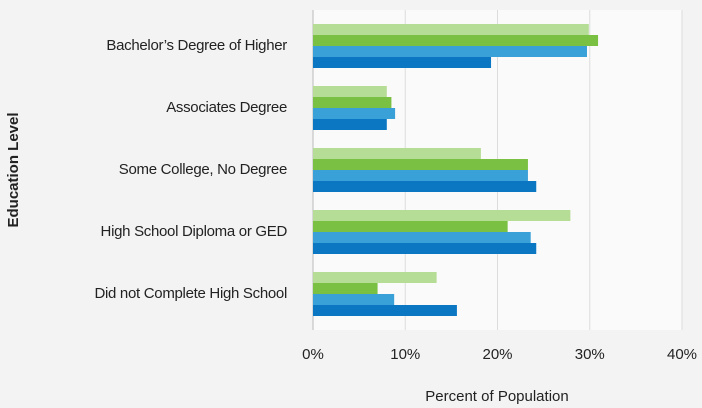 This screenshot has width=702, height=408. What do you see at coordinates (682, 354) in the screenshot?
I see `x-tick-label: 40%` at bounding box center [682, 354].